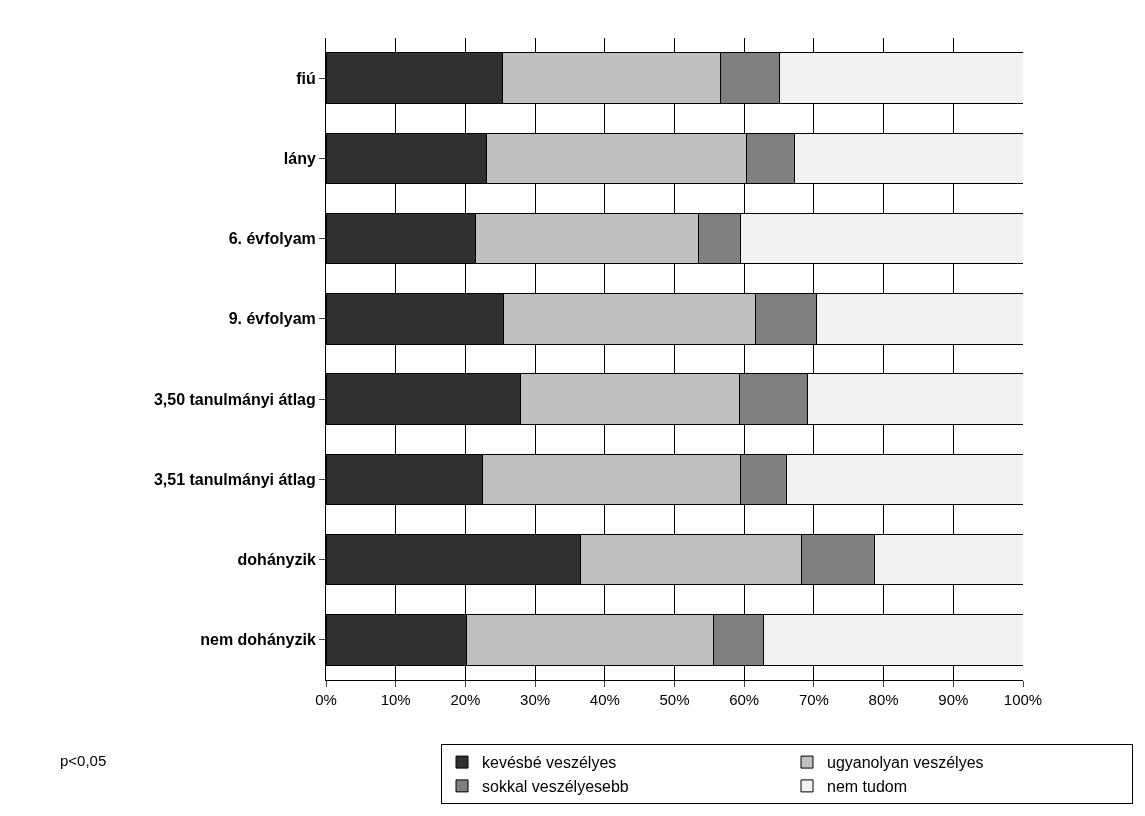  I want to click on legend-label: nem tudom, so click(867, 787).